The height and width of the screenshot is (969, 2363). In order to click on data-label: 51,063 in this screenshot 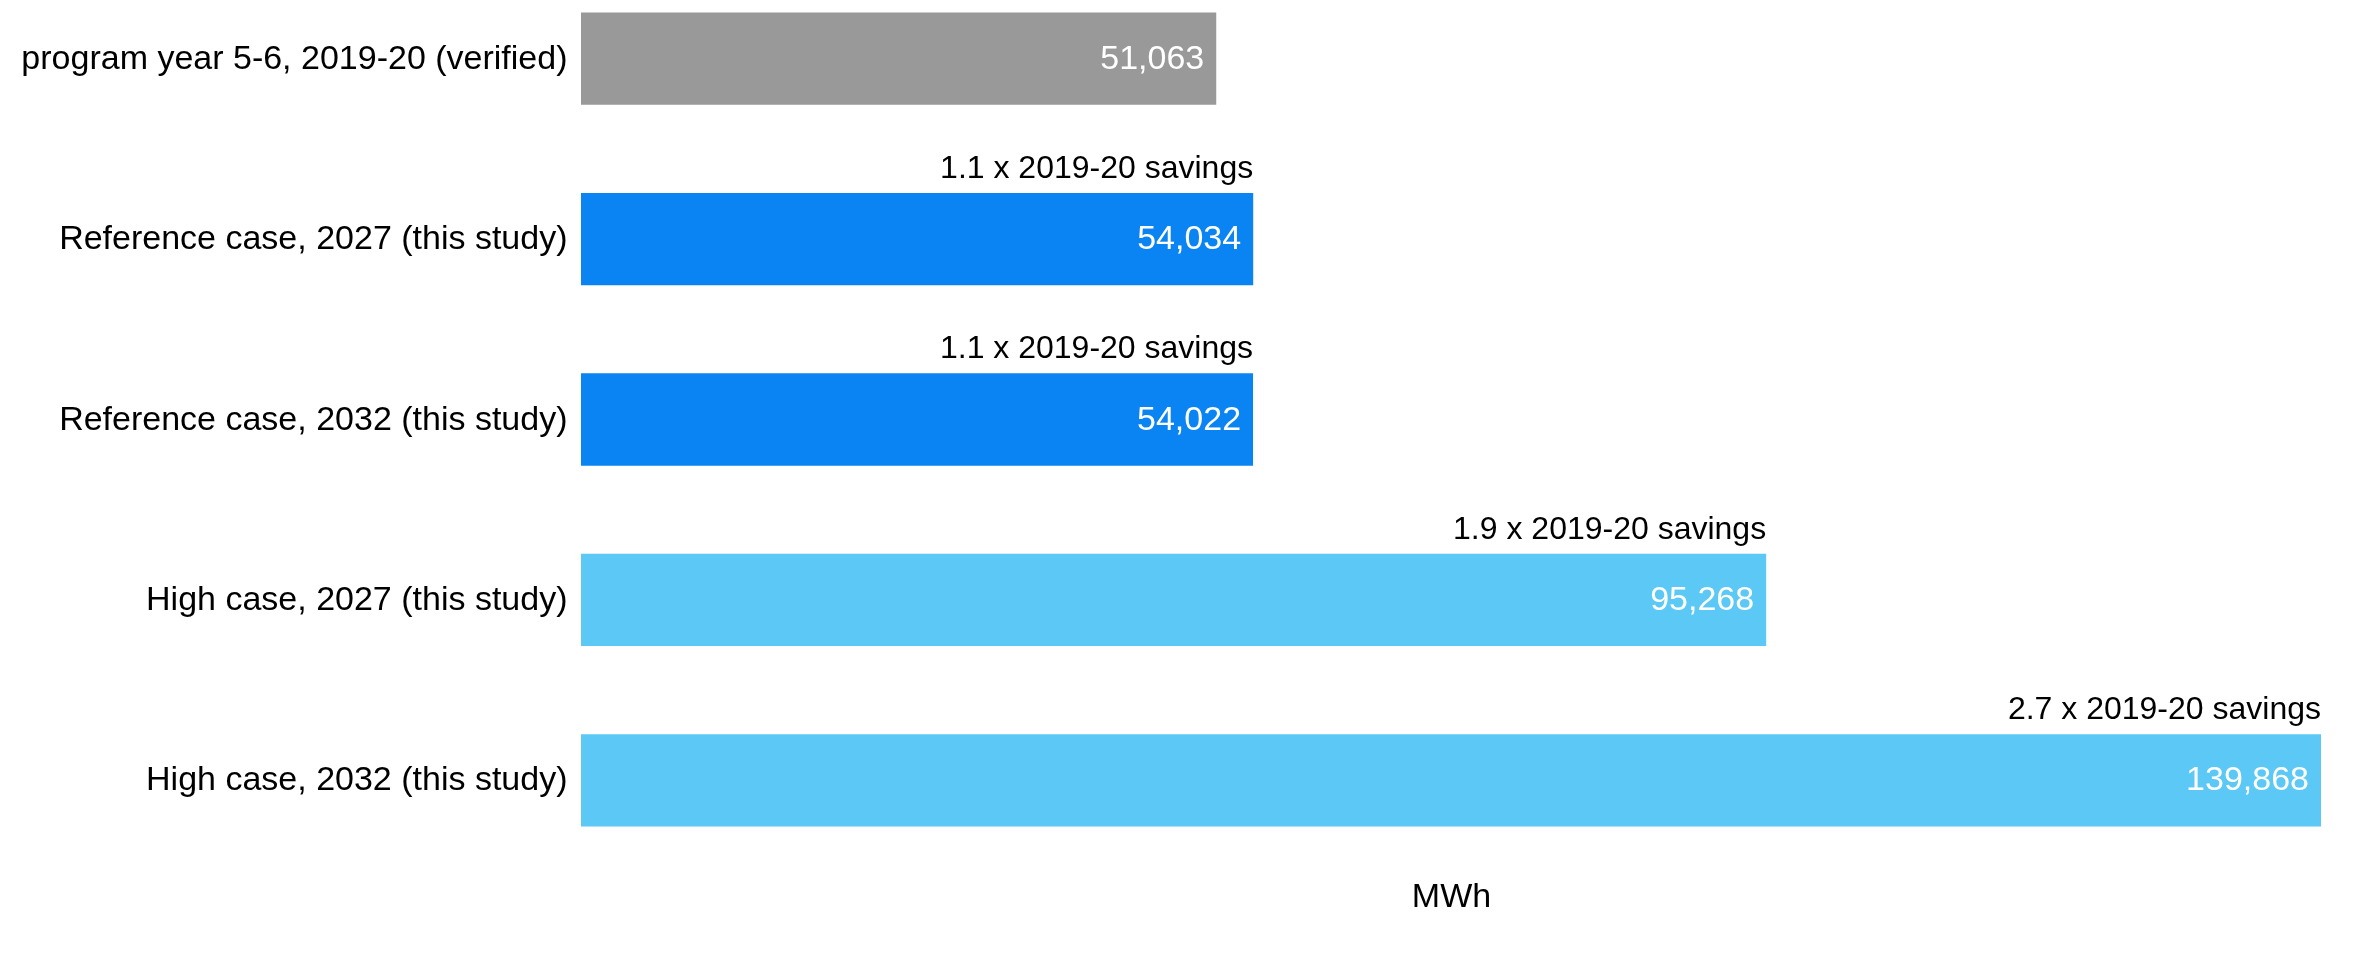, I will do `click(1152, 56)`.